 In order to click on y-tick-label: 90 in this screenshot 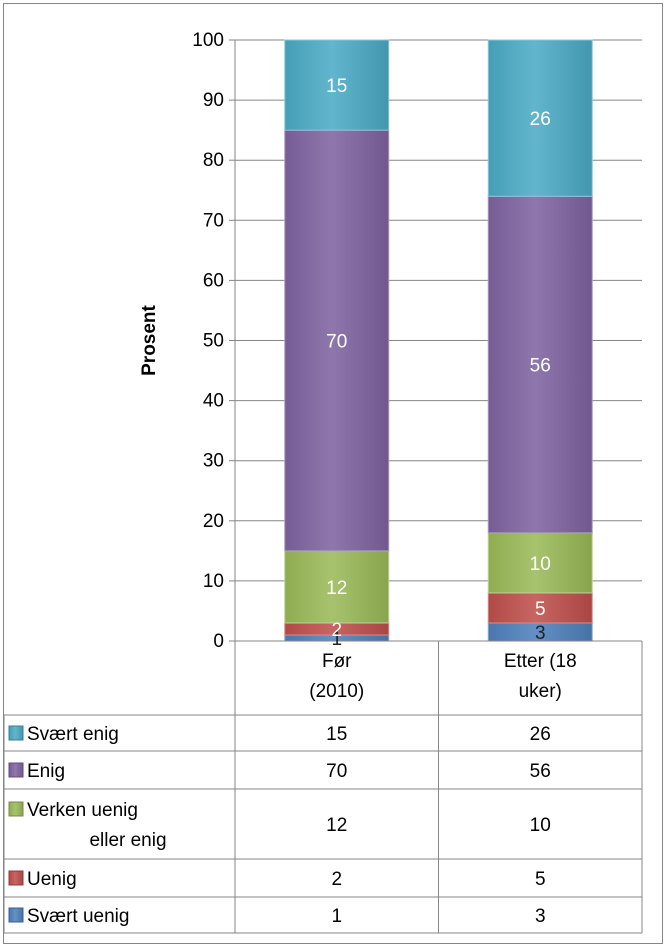, I will do `click(213, 100)`.